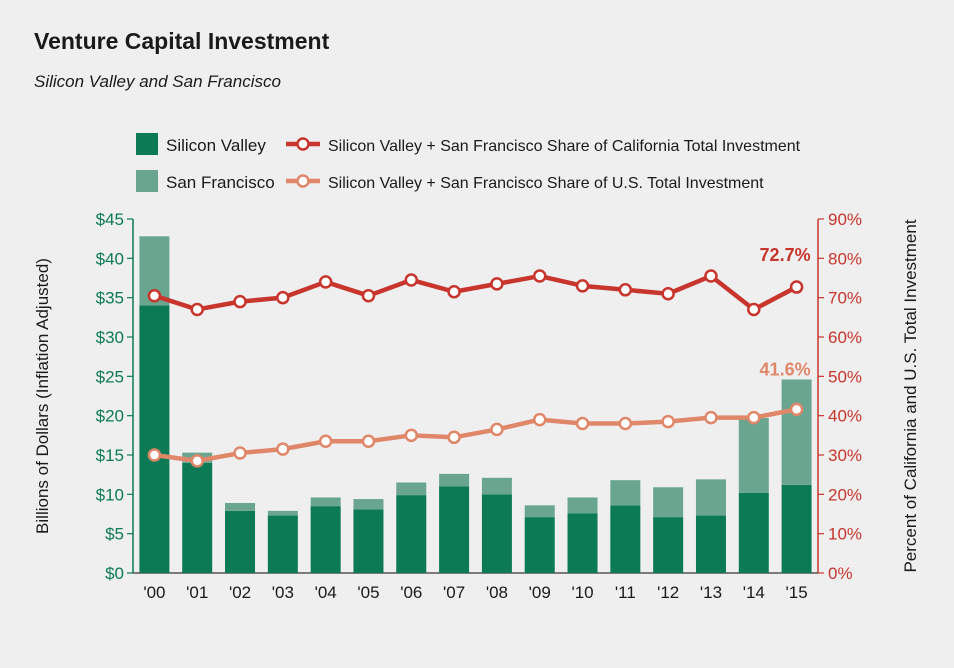  Describe the element at coordinates (110, 376) in the screenshot. I see `left-tick-label: $25` at that location.